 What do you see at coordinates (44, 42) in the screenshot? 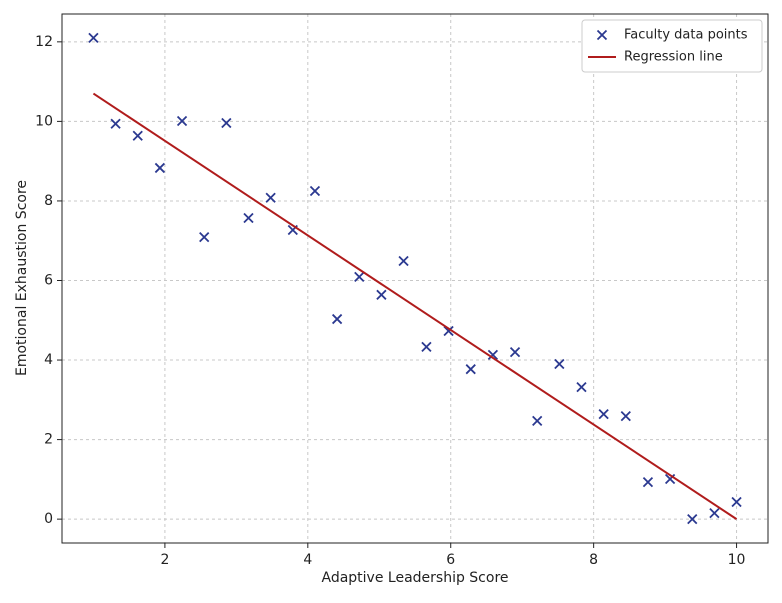
I see `y-tick-label: 12` at bounding box center [44, 42].